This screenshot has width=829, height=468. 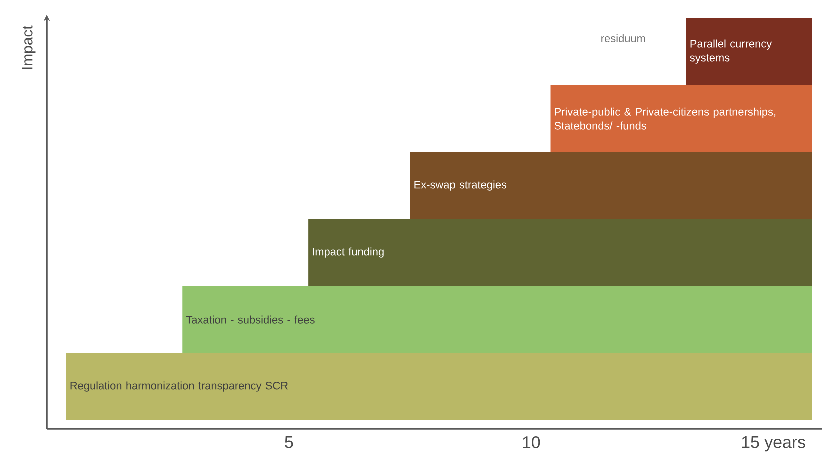 I want to click on y-tick-label: Private-public & Private-citizens partnerships, Statebonds/ -funds, so click(x=665, y=119).